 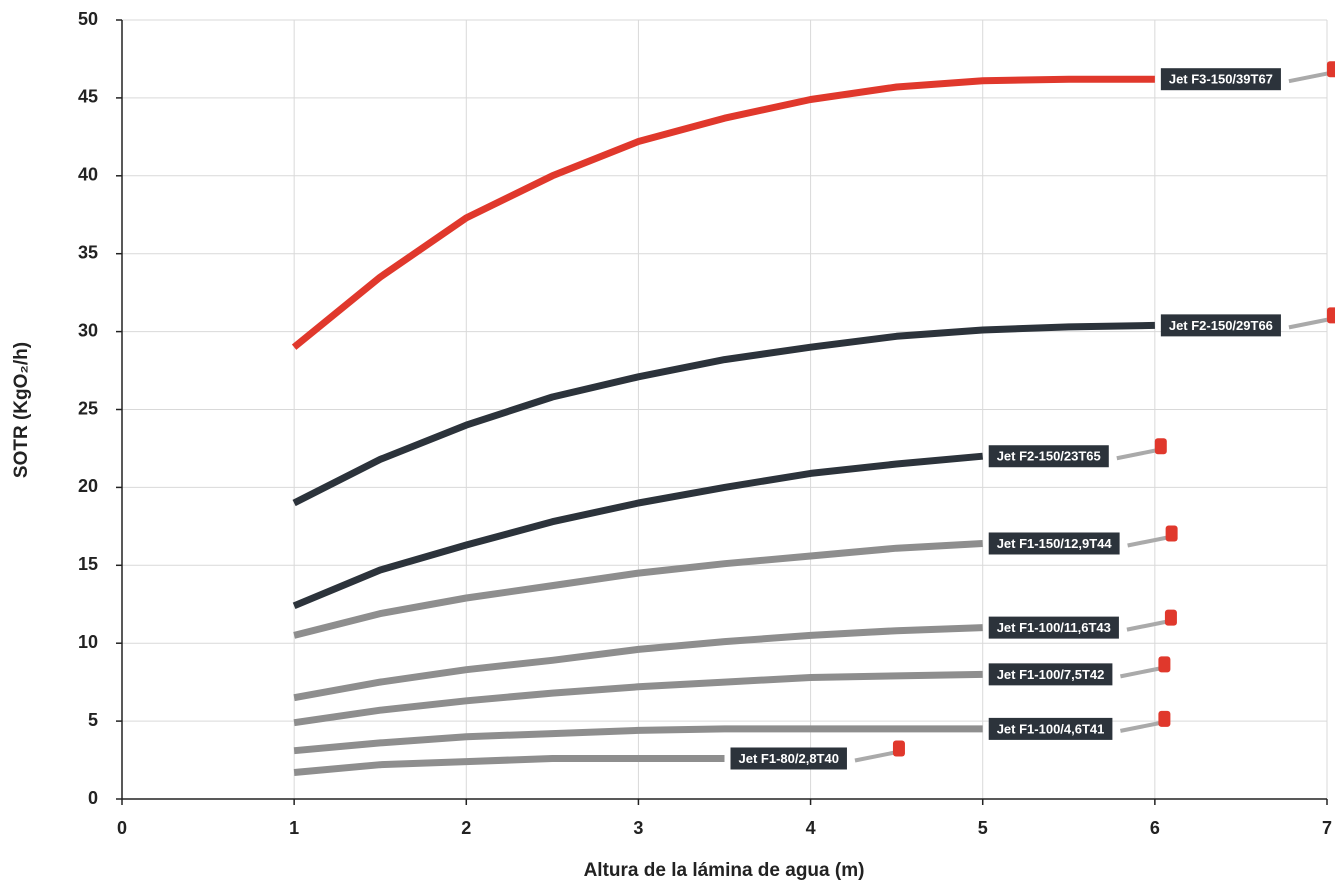 I want to click on y-tick-label: 45, so click(x=88, y=97).